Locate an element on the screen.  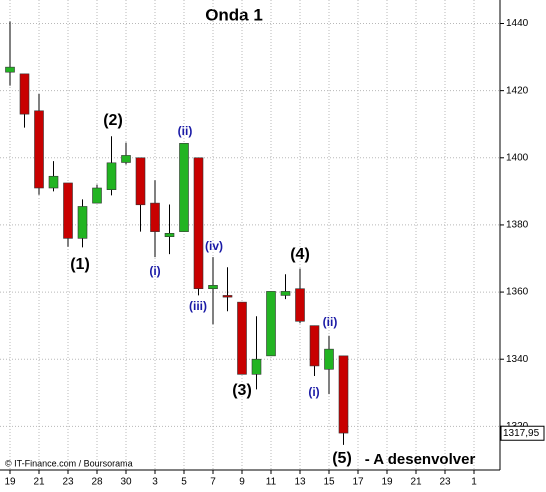
wave-label: (iv) is located at coordinates (214, 246).